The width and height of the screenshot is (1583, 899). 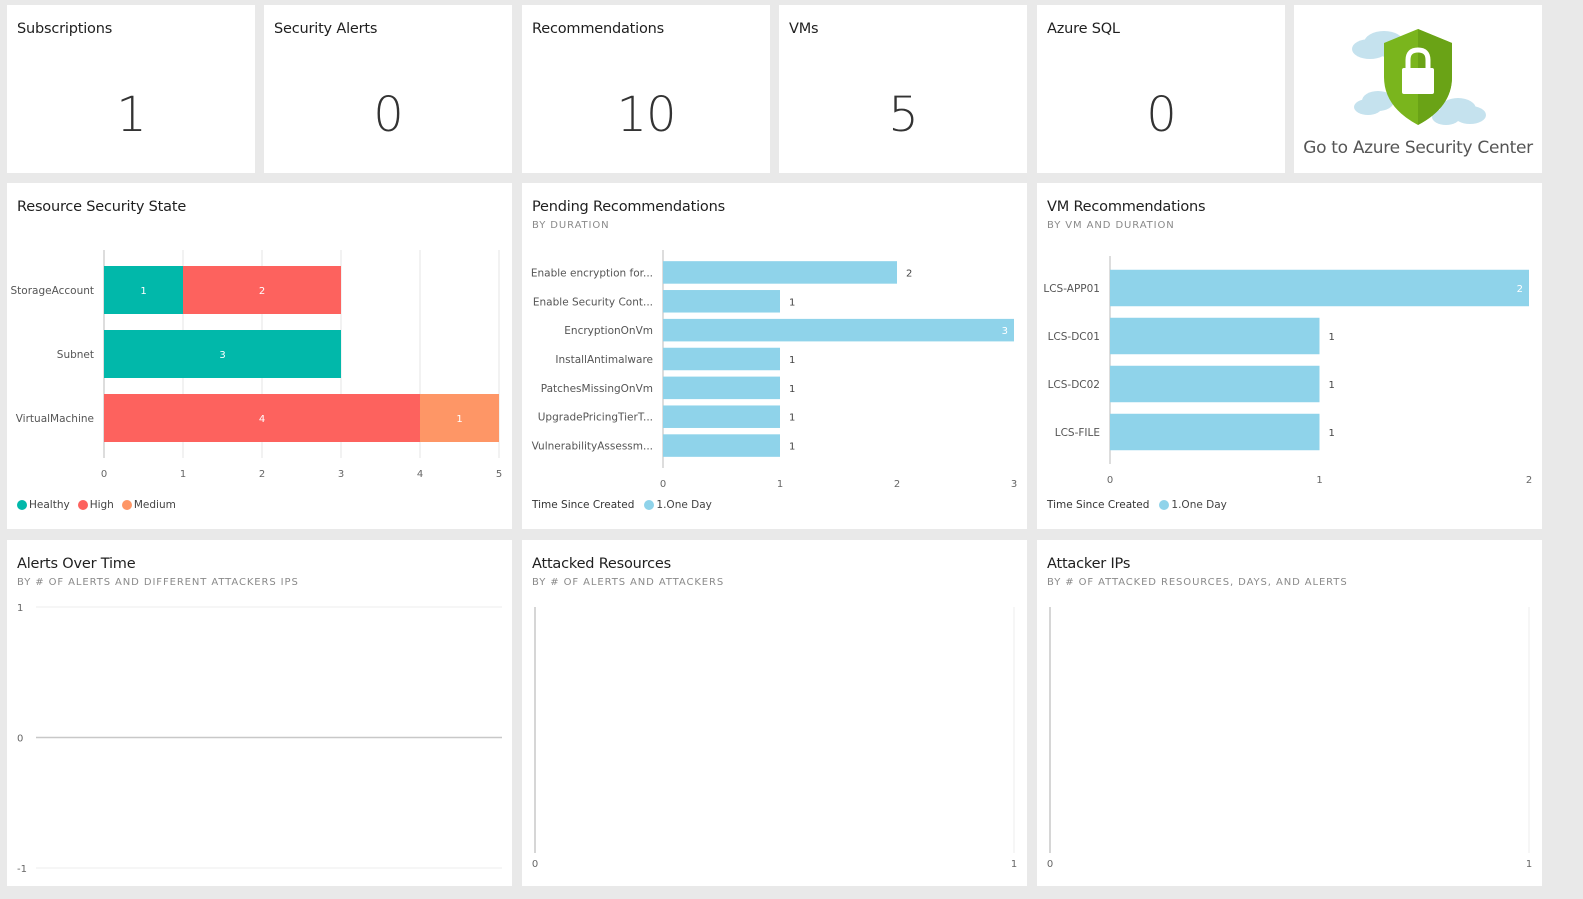 What do you see at coordinates (20, 739) in the screenshot?
I see `y-tick-label: 0` at bounding box center [20, 739].